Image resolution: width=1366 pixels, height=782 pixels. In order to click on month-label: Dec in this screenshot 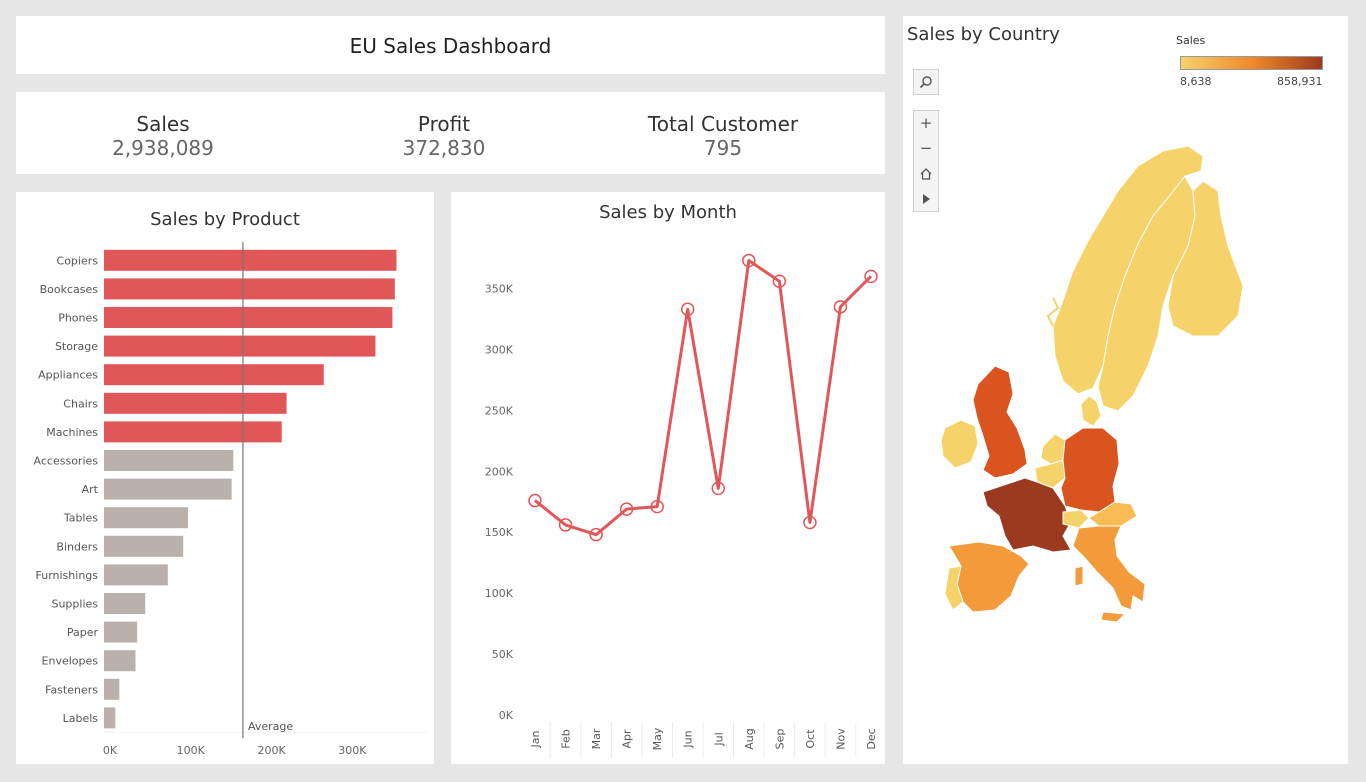, I will do `click(871, 738)`.